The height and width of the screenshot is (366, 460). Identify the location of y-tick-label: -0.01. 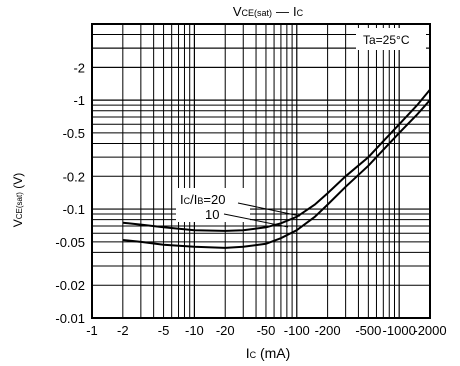
(70, 318).